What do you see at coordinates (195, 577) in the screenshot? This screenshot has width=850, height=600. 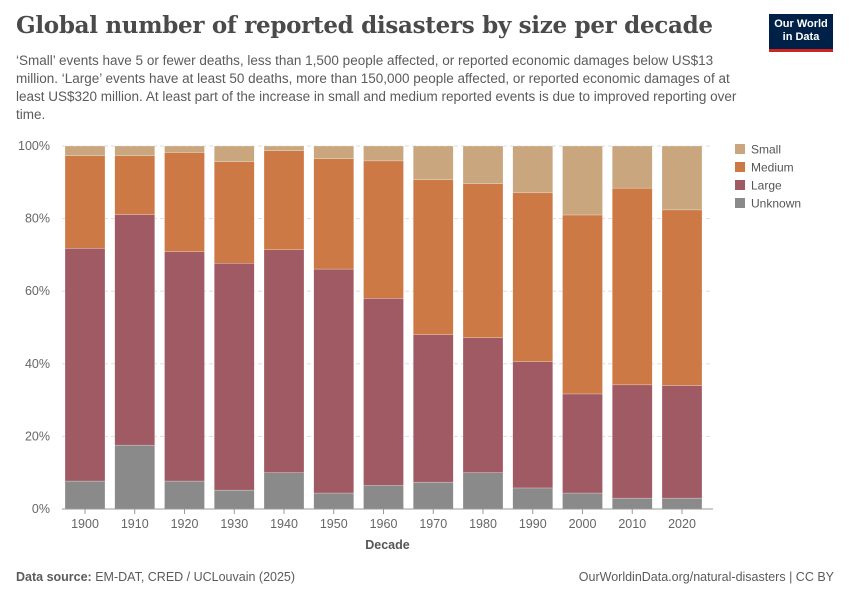 I see `source-text: EM-DAT, CRED / UCLouvain (2025)` at bounding box center [195, 577].